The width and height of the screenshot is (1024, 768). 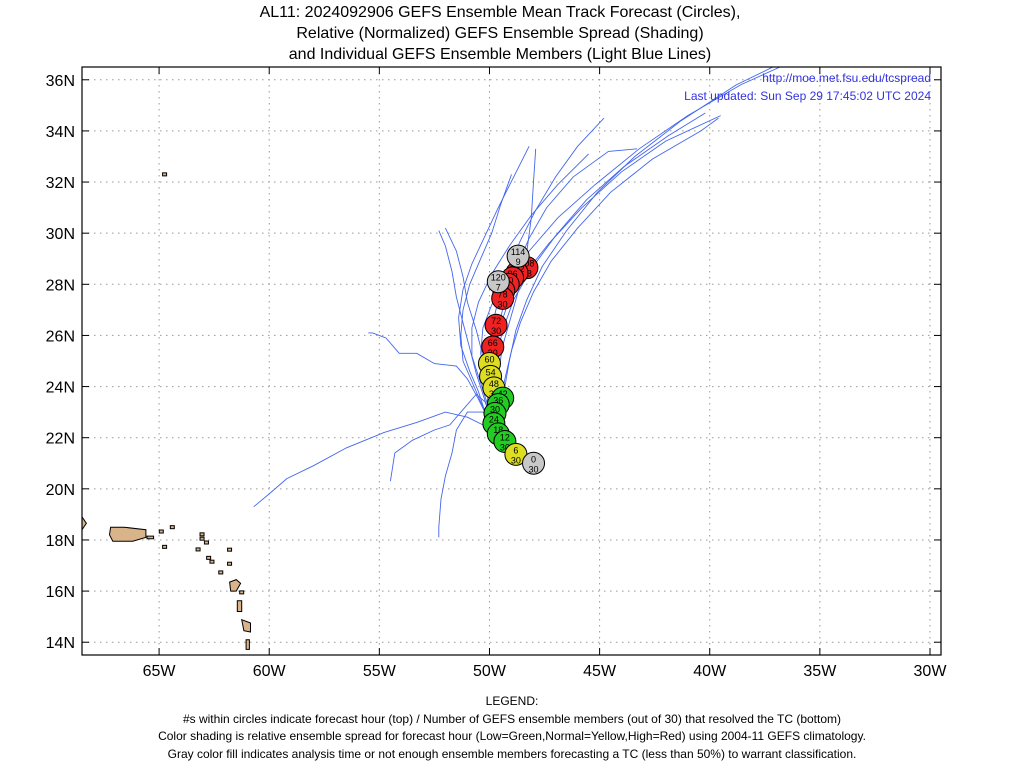 What do you see at coordinates (505, 438) in the screenshot?
I see `forecast-hour-label: 12` at bounding box center [505, 438].